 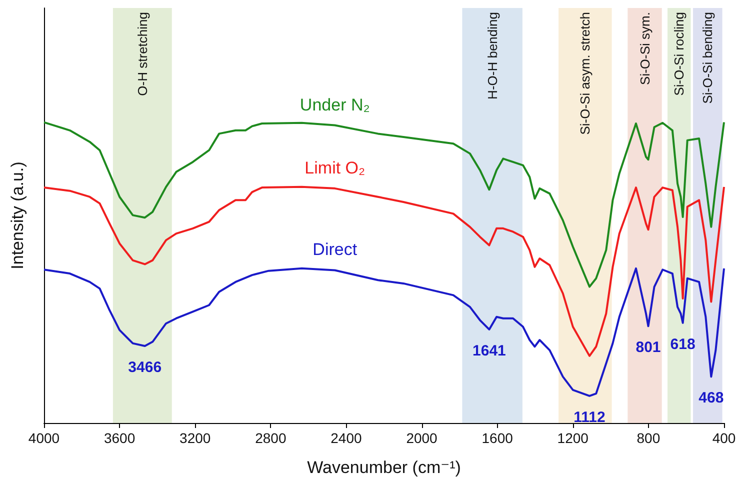 What do you see at coordinates (648, 347) in the screenshot?
I see `annotation: 801` at bounding box center [648, 347].